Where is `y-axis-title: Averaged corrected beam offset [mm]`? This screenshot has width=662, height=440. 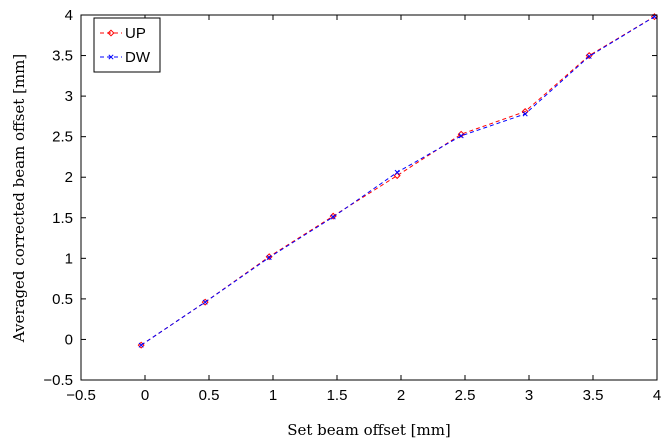 y-axis-title: Averaged corrected beam offset [mm] is located at coordinates (19, 199).